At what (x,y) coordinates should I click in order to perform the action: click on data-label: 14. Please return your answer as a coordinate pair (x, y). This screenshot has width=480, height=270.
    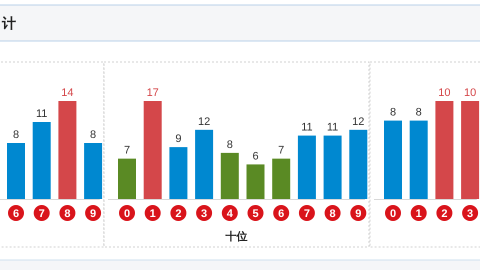
    Looking at the image, I should click on (67, 93).